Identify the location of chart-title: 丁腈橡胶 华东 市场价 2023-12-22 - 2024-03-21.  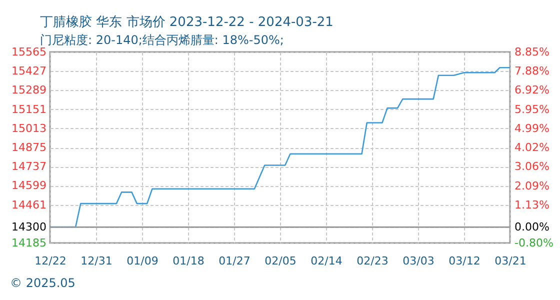
(187, 22).